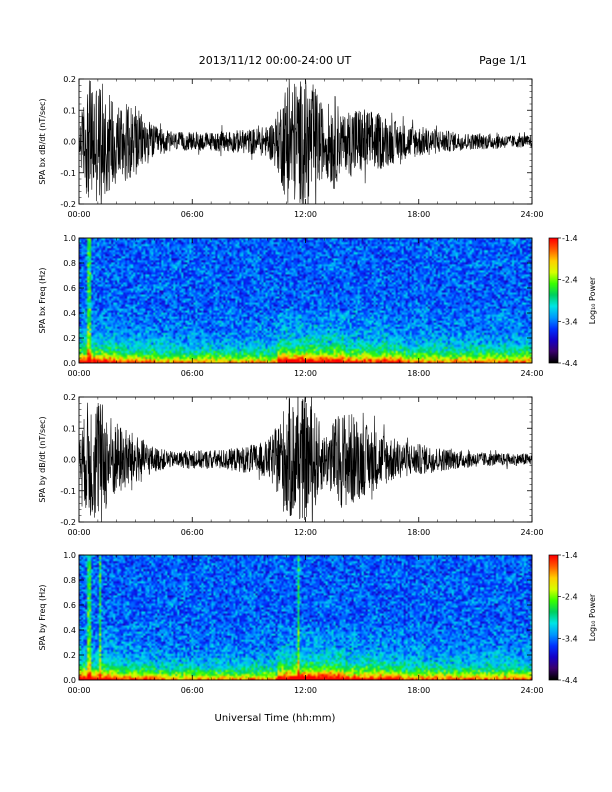  What do you see at coordinates (42, 301) in the screenshot?
I see `y-axis-label: SPA bx Freq (Hz)` at bounding box center [42, 301].